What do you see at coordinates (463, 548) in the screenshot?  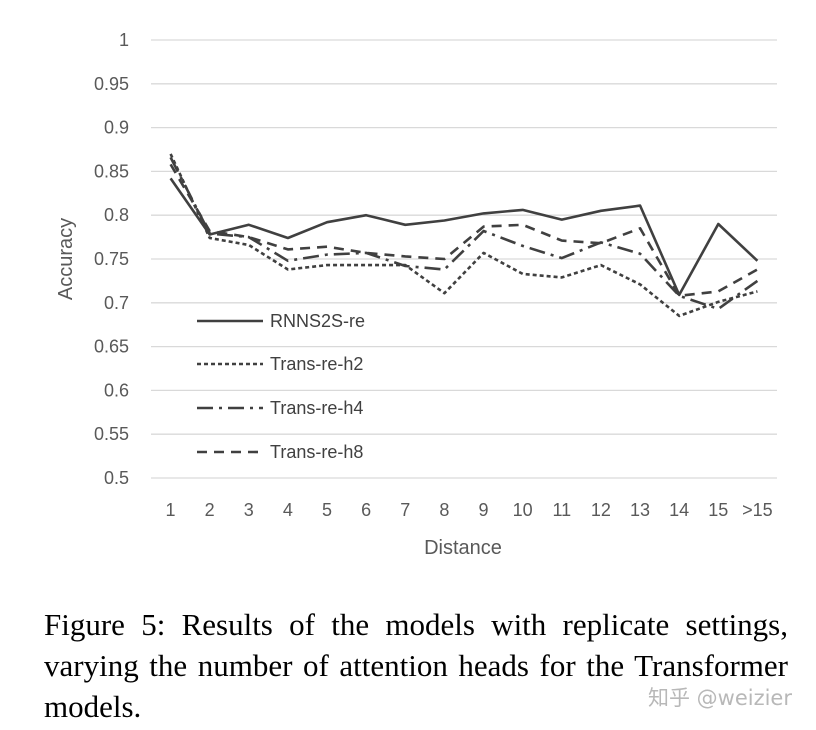 I see `x-axis-title: Distance` at bounding box center [463, 548].